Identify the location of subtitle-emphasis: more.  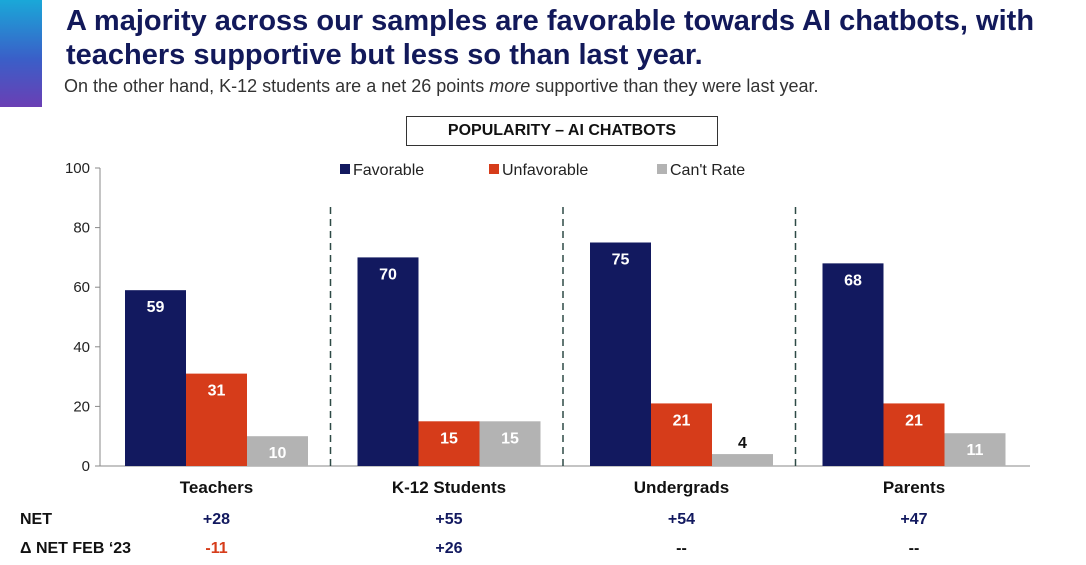
(510, 86).